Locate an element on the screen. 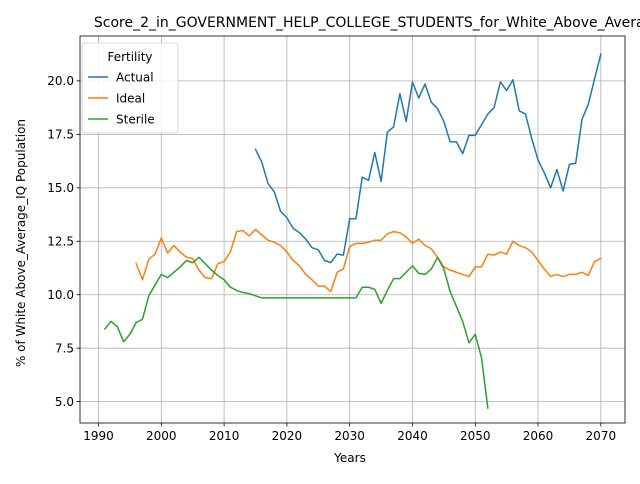  x-tick-label: 2000 is located at coordinates (161, 436).